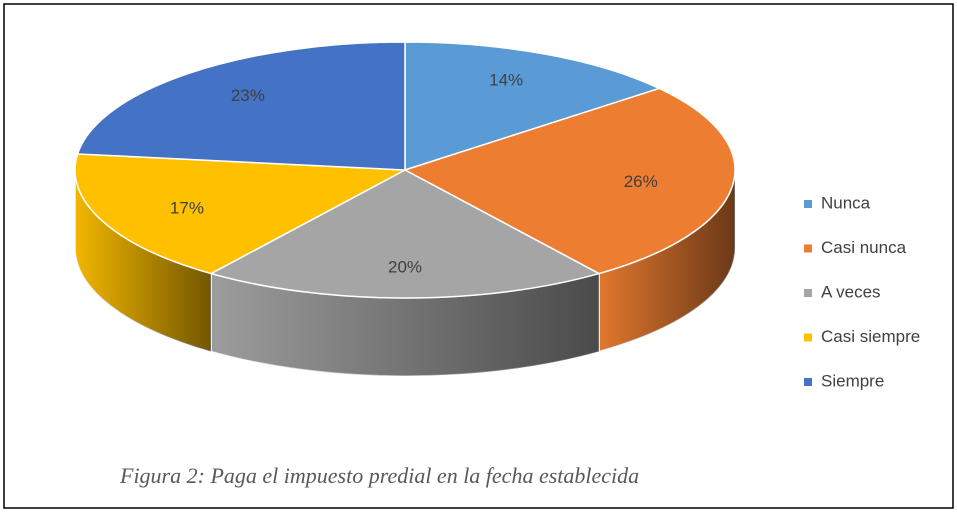  Describe the element at coordinates (641, 181) in the screenshot. I see `data-label: 26%` at that location.